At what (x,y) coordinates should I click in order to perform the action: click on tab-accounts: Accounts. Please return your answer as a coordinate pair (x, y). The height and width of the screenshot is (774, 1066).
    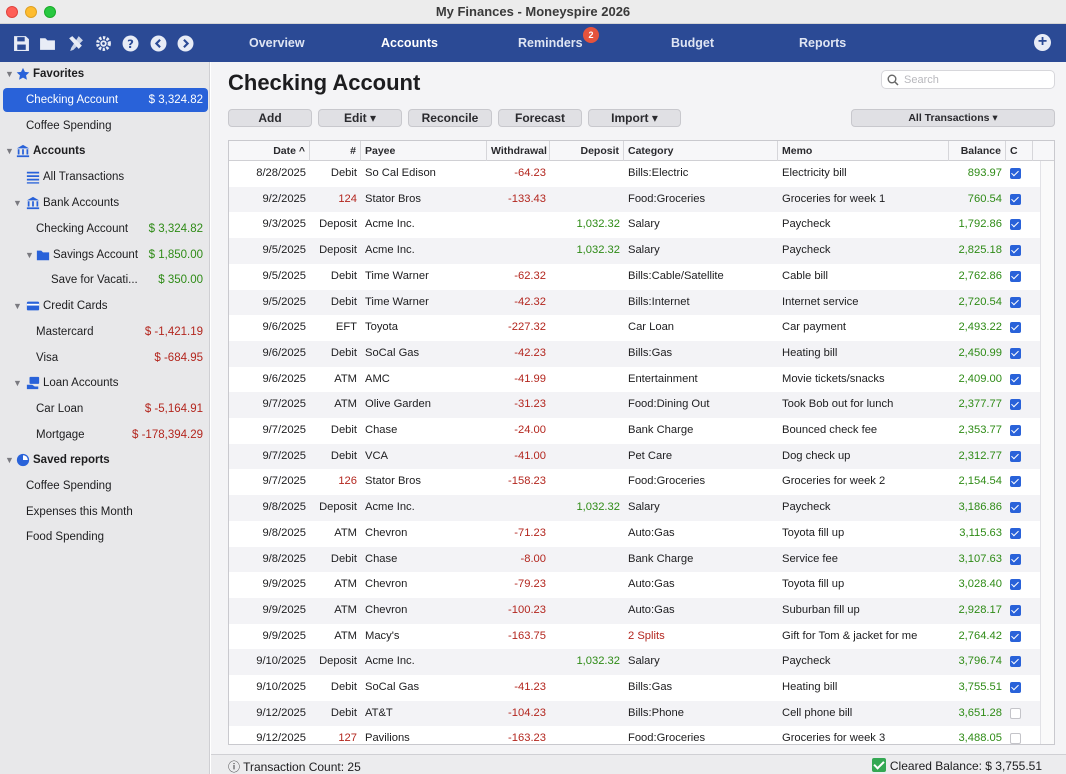
    Looking at the image, I should click on (409, 43).